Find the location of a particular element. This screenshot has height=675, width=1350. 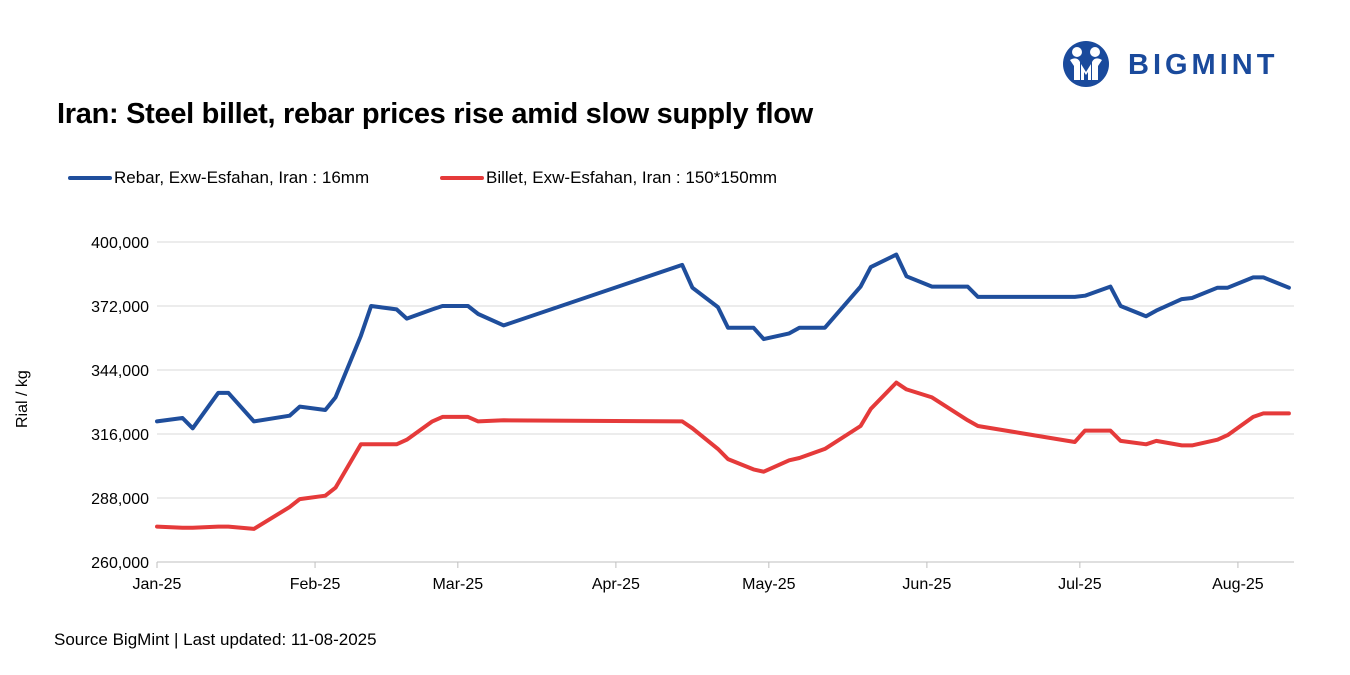

y-tick-label: 372,000 is located at coordinates (120, 307).